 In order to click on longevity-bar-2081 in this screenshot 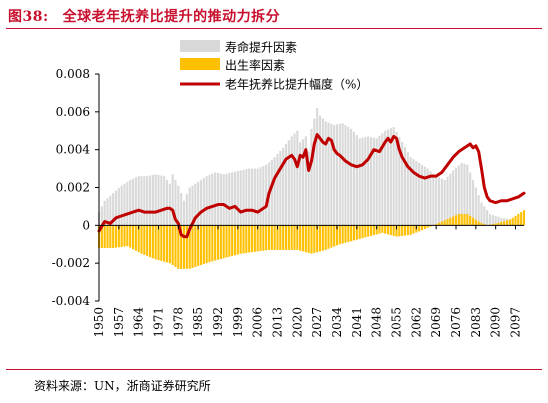, I will do `click(470, 199)`.